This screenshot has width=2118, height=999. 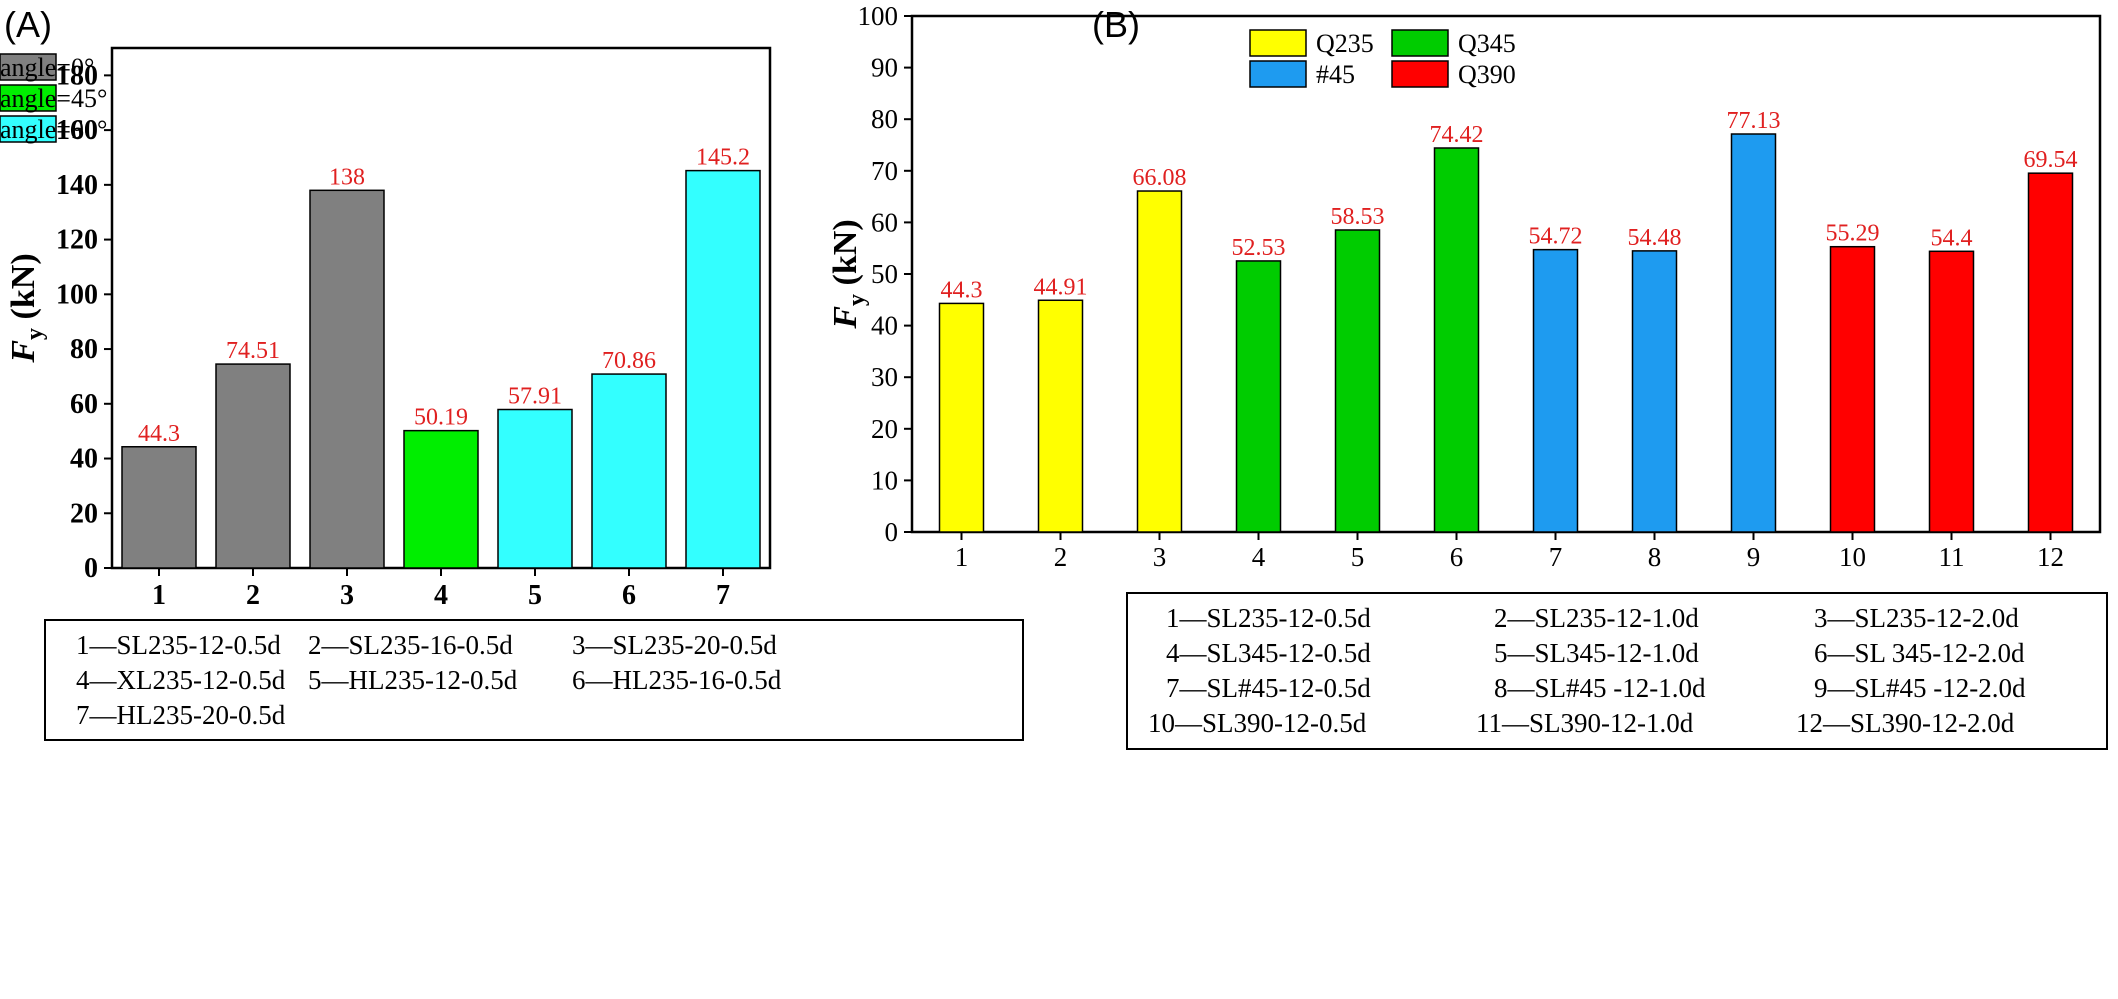 What do you see at coordinates (181, 680) in the screenshot?
I see `key-a-item: 4—XL235-12-0.5d` at bounding box center [181, 680].